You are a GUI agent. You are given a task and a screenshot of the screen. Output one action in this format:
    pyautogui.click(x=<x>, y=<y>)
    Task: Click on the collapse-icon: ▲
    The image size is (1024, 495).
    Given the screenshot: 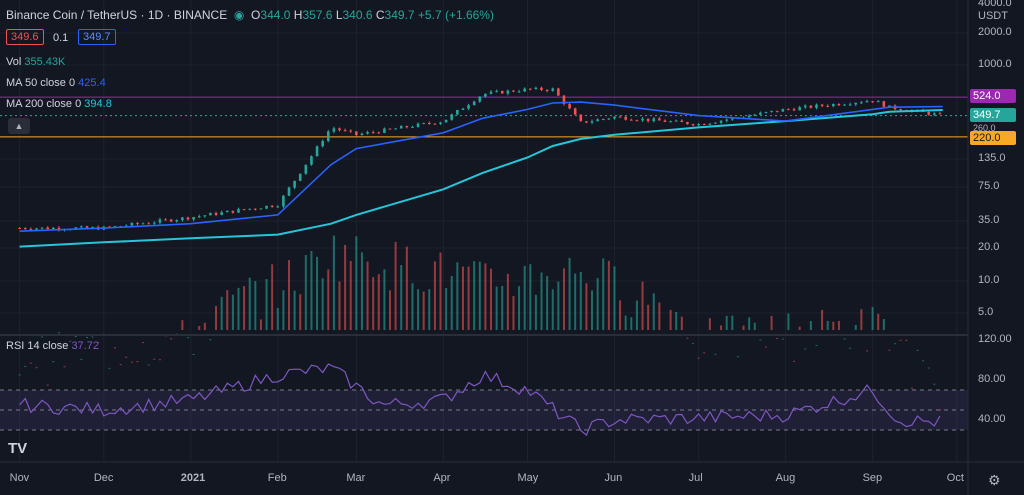 What is the action you would take?
    pyautogui.click(x=19, y=126)
    